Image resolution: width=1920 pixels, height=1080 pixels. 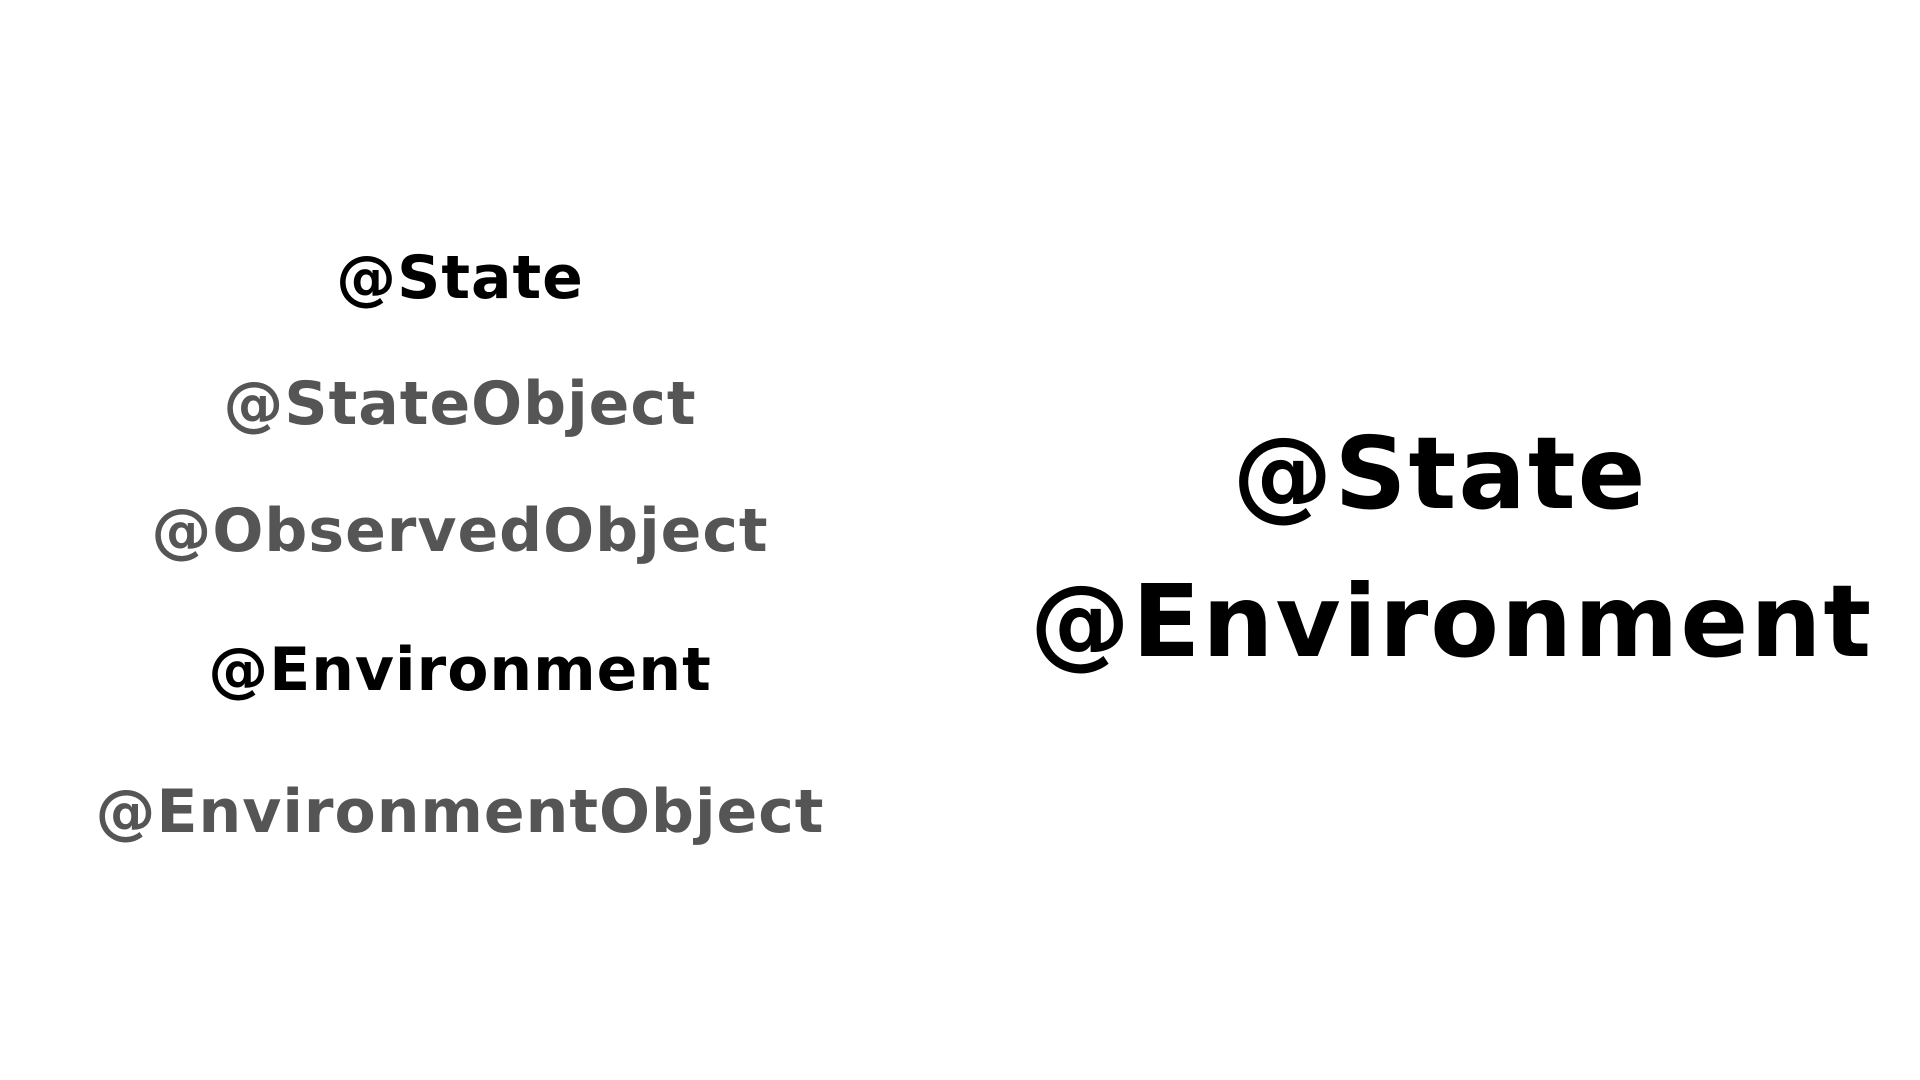 I want to click on list-item-environment: @Environment, so click(x=460, y=670).